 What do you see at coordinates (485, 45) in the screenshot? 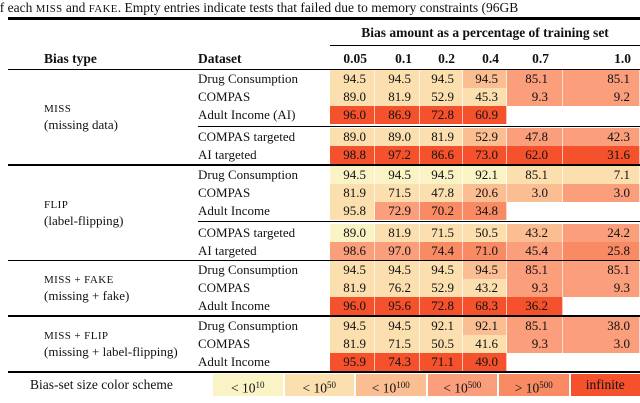
I see `span-header-underline` at bounding box center [485, 45].